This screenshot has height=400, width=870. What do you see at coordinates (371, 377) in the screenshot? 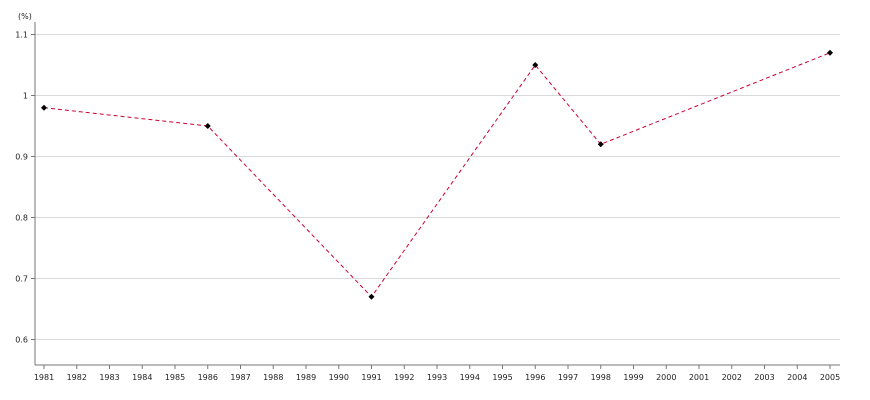
I see `x-tick-label: 1991` at bounding box center [371, 377].